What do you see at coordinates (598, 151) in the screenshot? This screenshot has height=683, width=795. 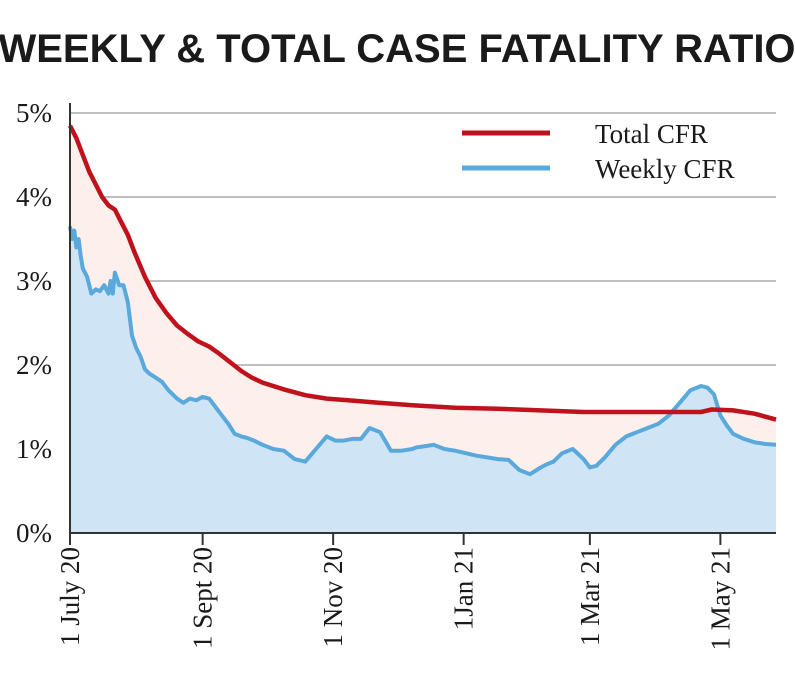 I see `legend: Total CFR Weekly CFR` at bounding box center [598, 151].